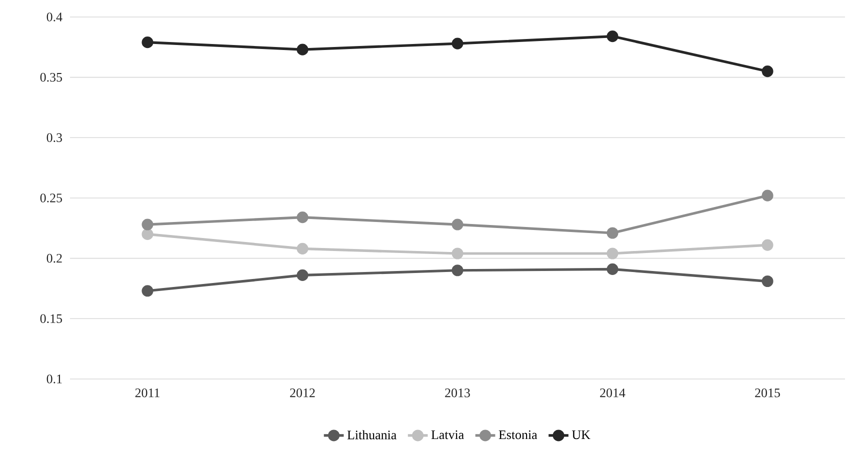 The height and width of the screenshot is (462, 860). What do you see at coordinates (54, 379) in the screenshot?
I see `y-tick-label: 0.1` at bounding box center [54, 379].